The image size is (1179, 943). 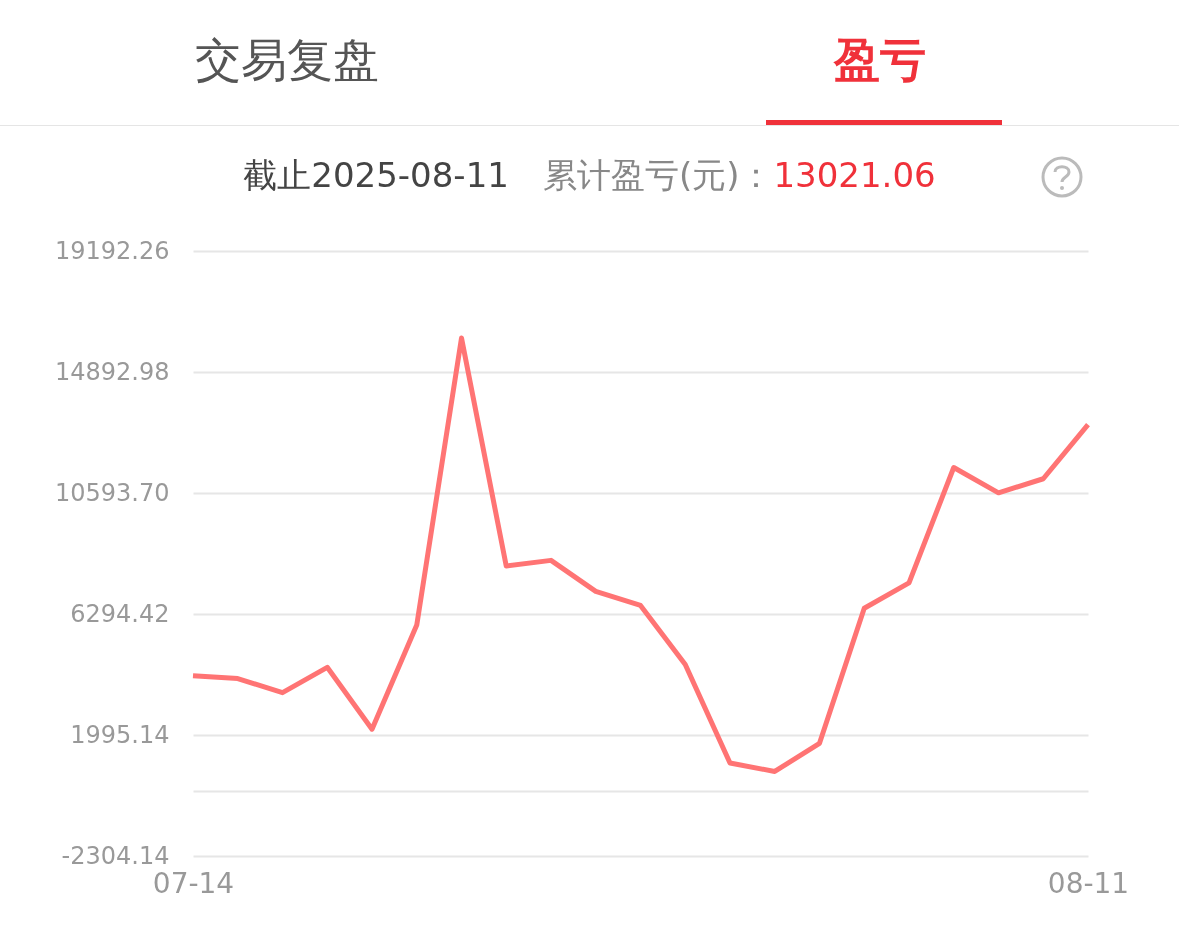 I want to click on y-tick-label: 6294.42, so click(x=120, y=613).